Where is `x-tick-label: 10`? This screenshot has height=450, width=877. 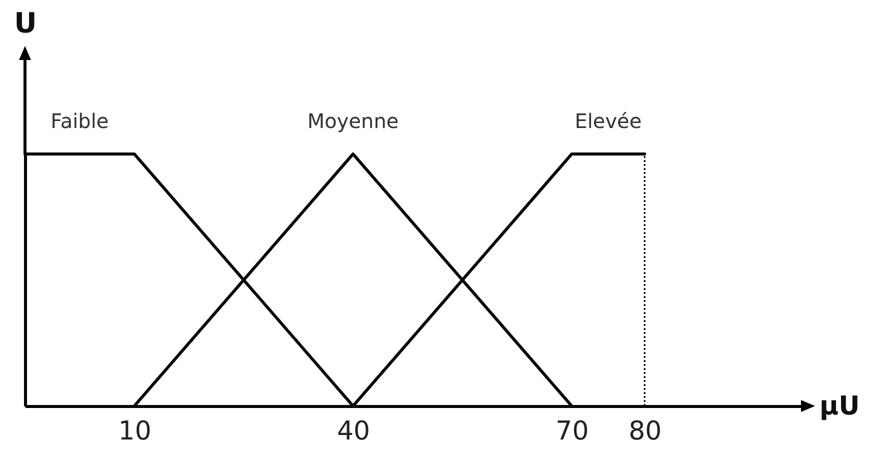
x-tick-label: 10 is located at coordinates (135, 431).